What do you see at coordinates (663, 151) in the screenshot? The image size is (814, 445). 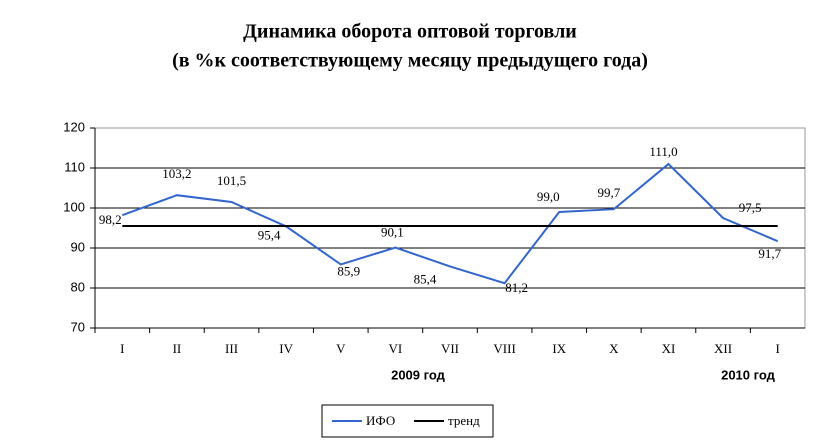 I see `data-label: 111,0` at bounding box center [663, 151].